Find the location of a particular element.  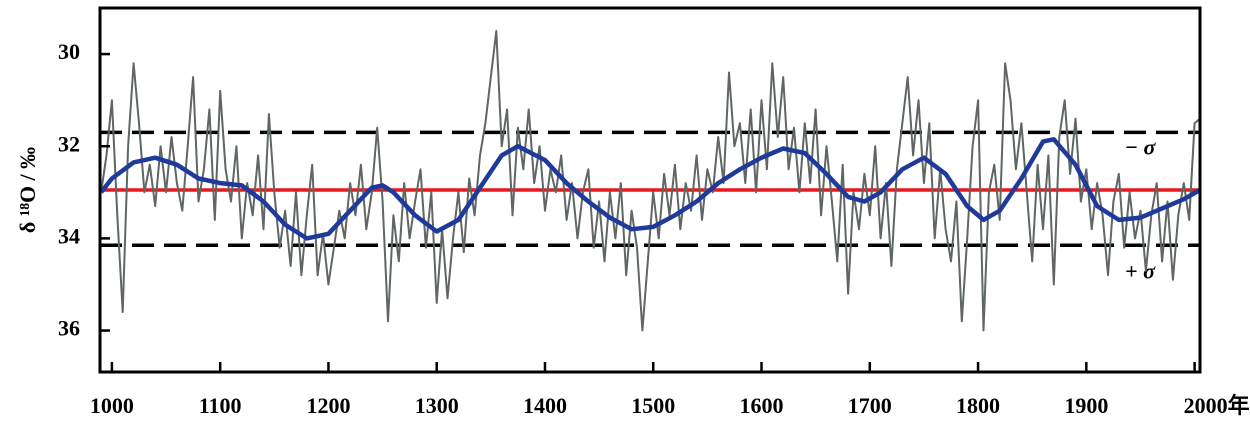

x-tick-label: 1100 is located at coordinates (220, 405).